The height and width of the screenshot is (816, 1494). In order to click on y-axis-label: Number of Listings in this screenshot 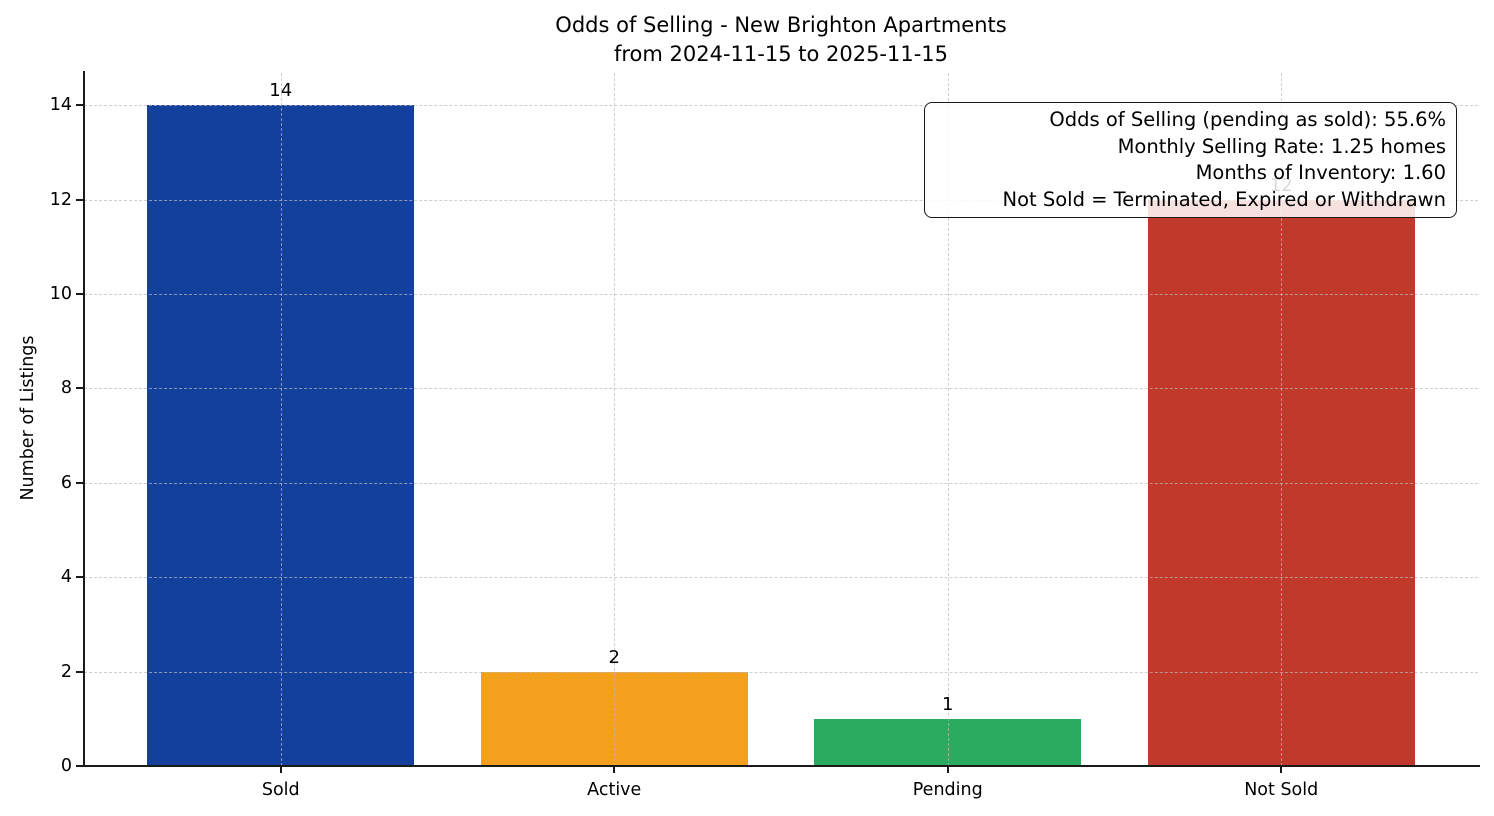, I will do `click(28, 418)`.